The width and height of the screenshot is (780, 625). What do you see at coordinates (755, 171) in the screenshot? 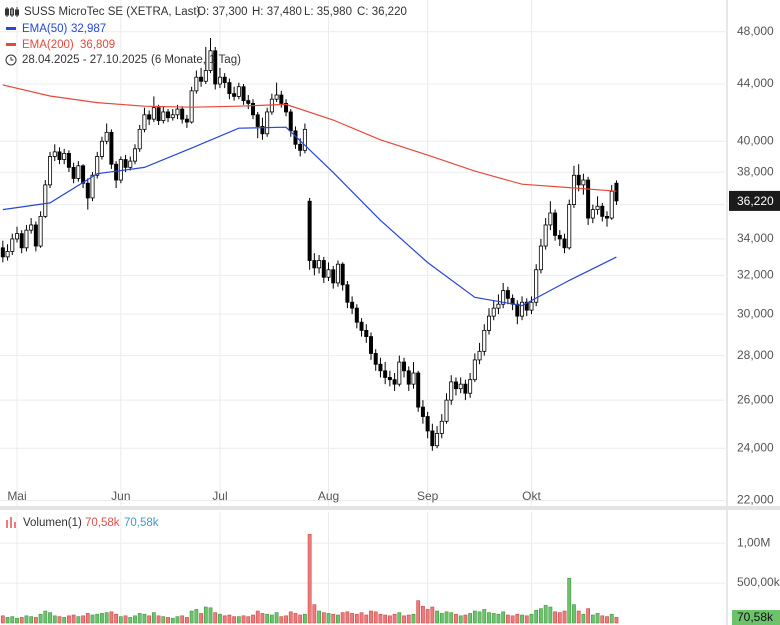
I see `y-tick-label: 38,000` at bounding box center [755, 171].